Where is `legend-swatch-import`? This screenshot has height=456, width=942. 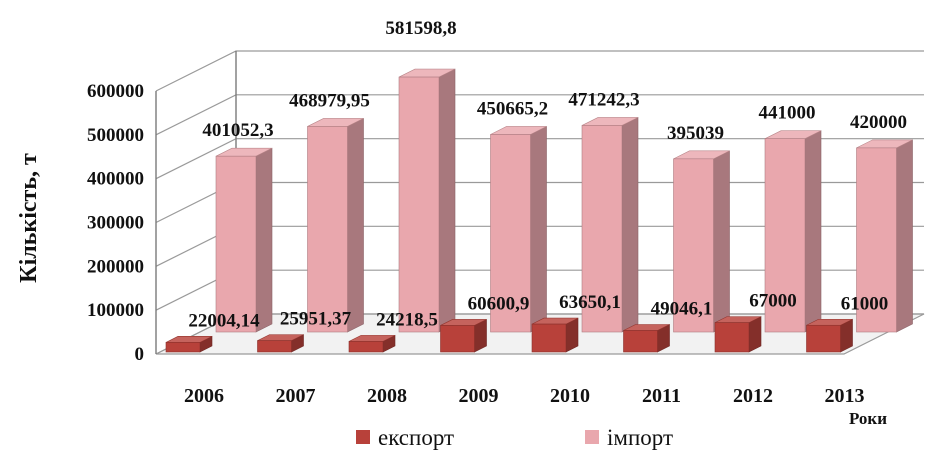 legend-swatch-import is located at coordinates (592, 437).